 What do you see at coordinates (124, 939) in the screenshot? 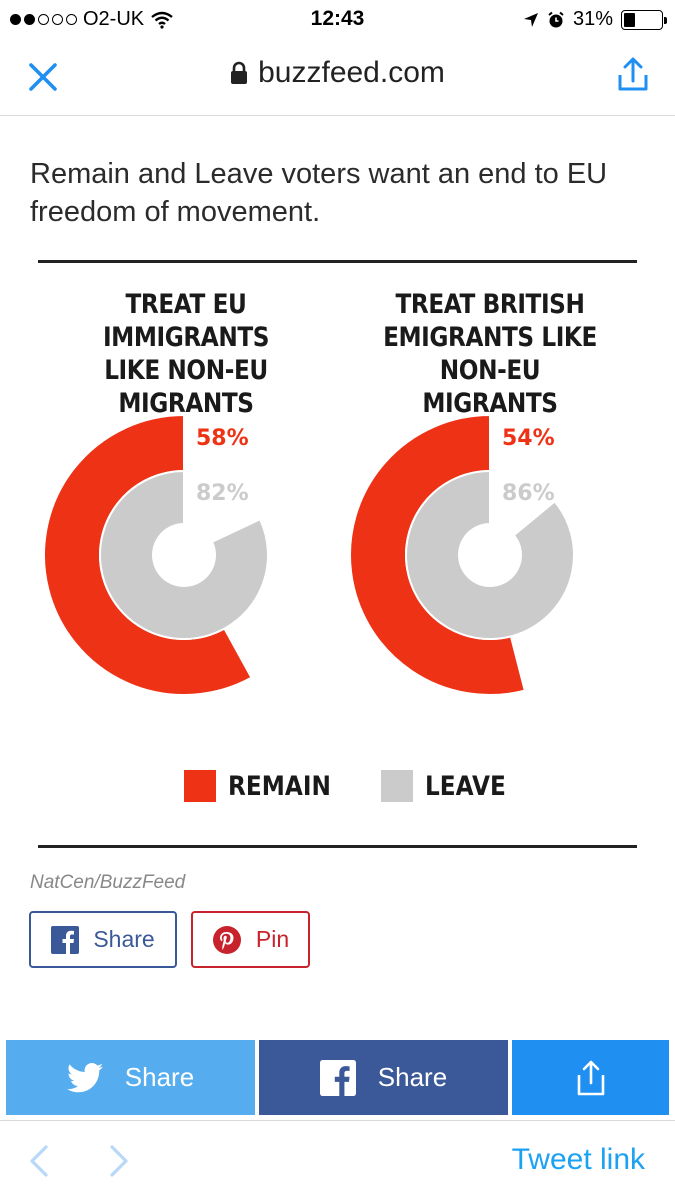
I see `facebook-share-label: Share` at bounding box center [124, 939].